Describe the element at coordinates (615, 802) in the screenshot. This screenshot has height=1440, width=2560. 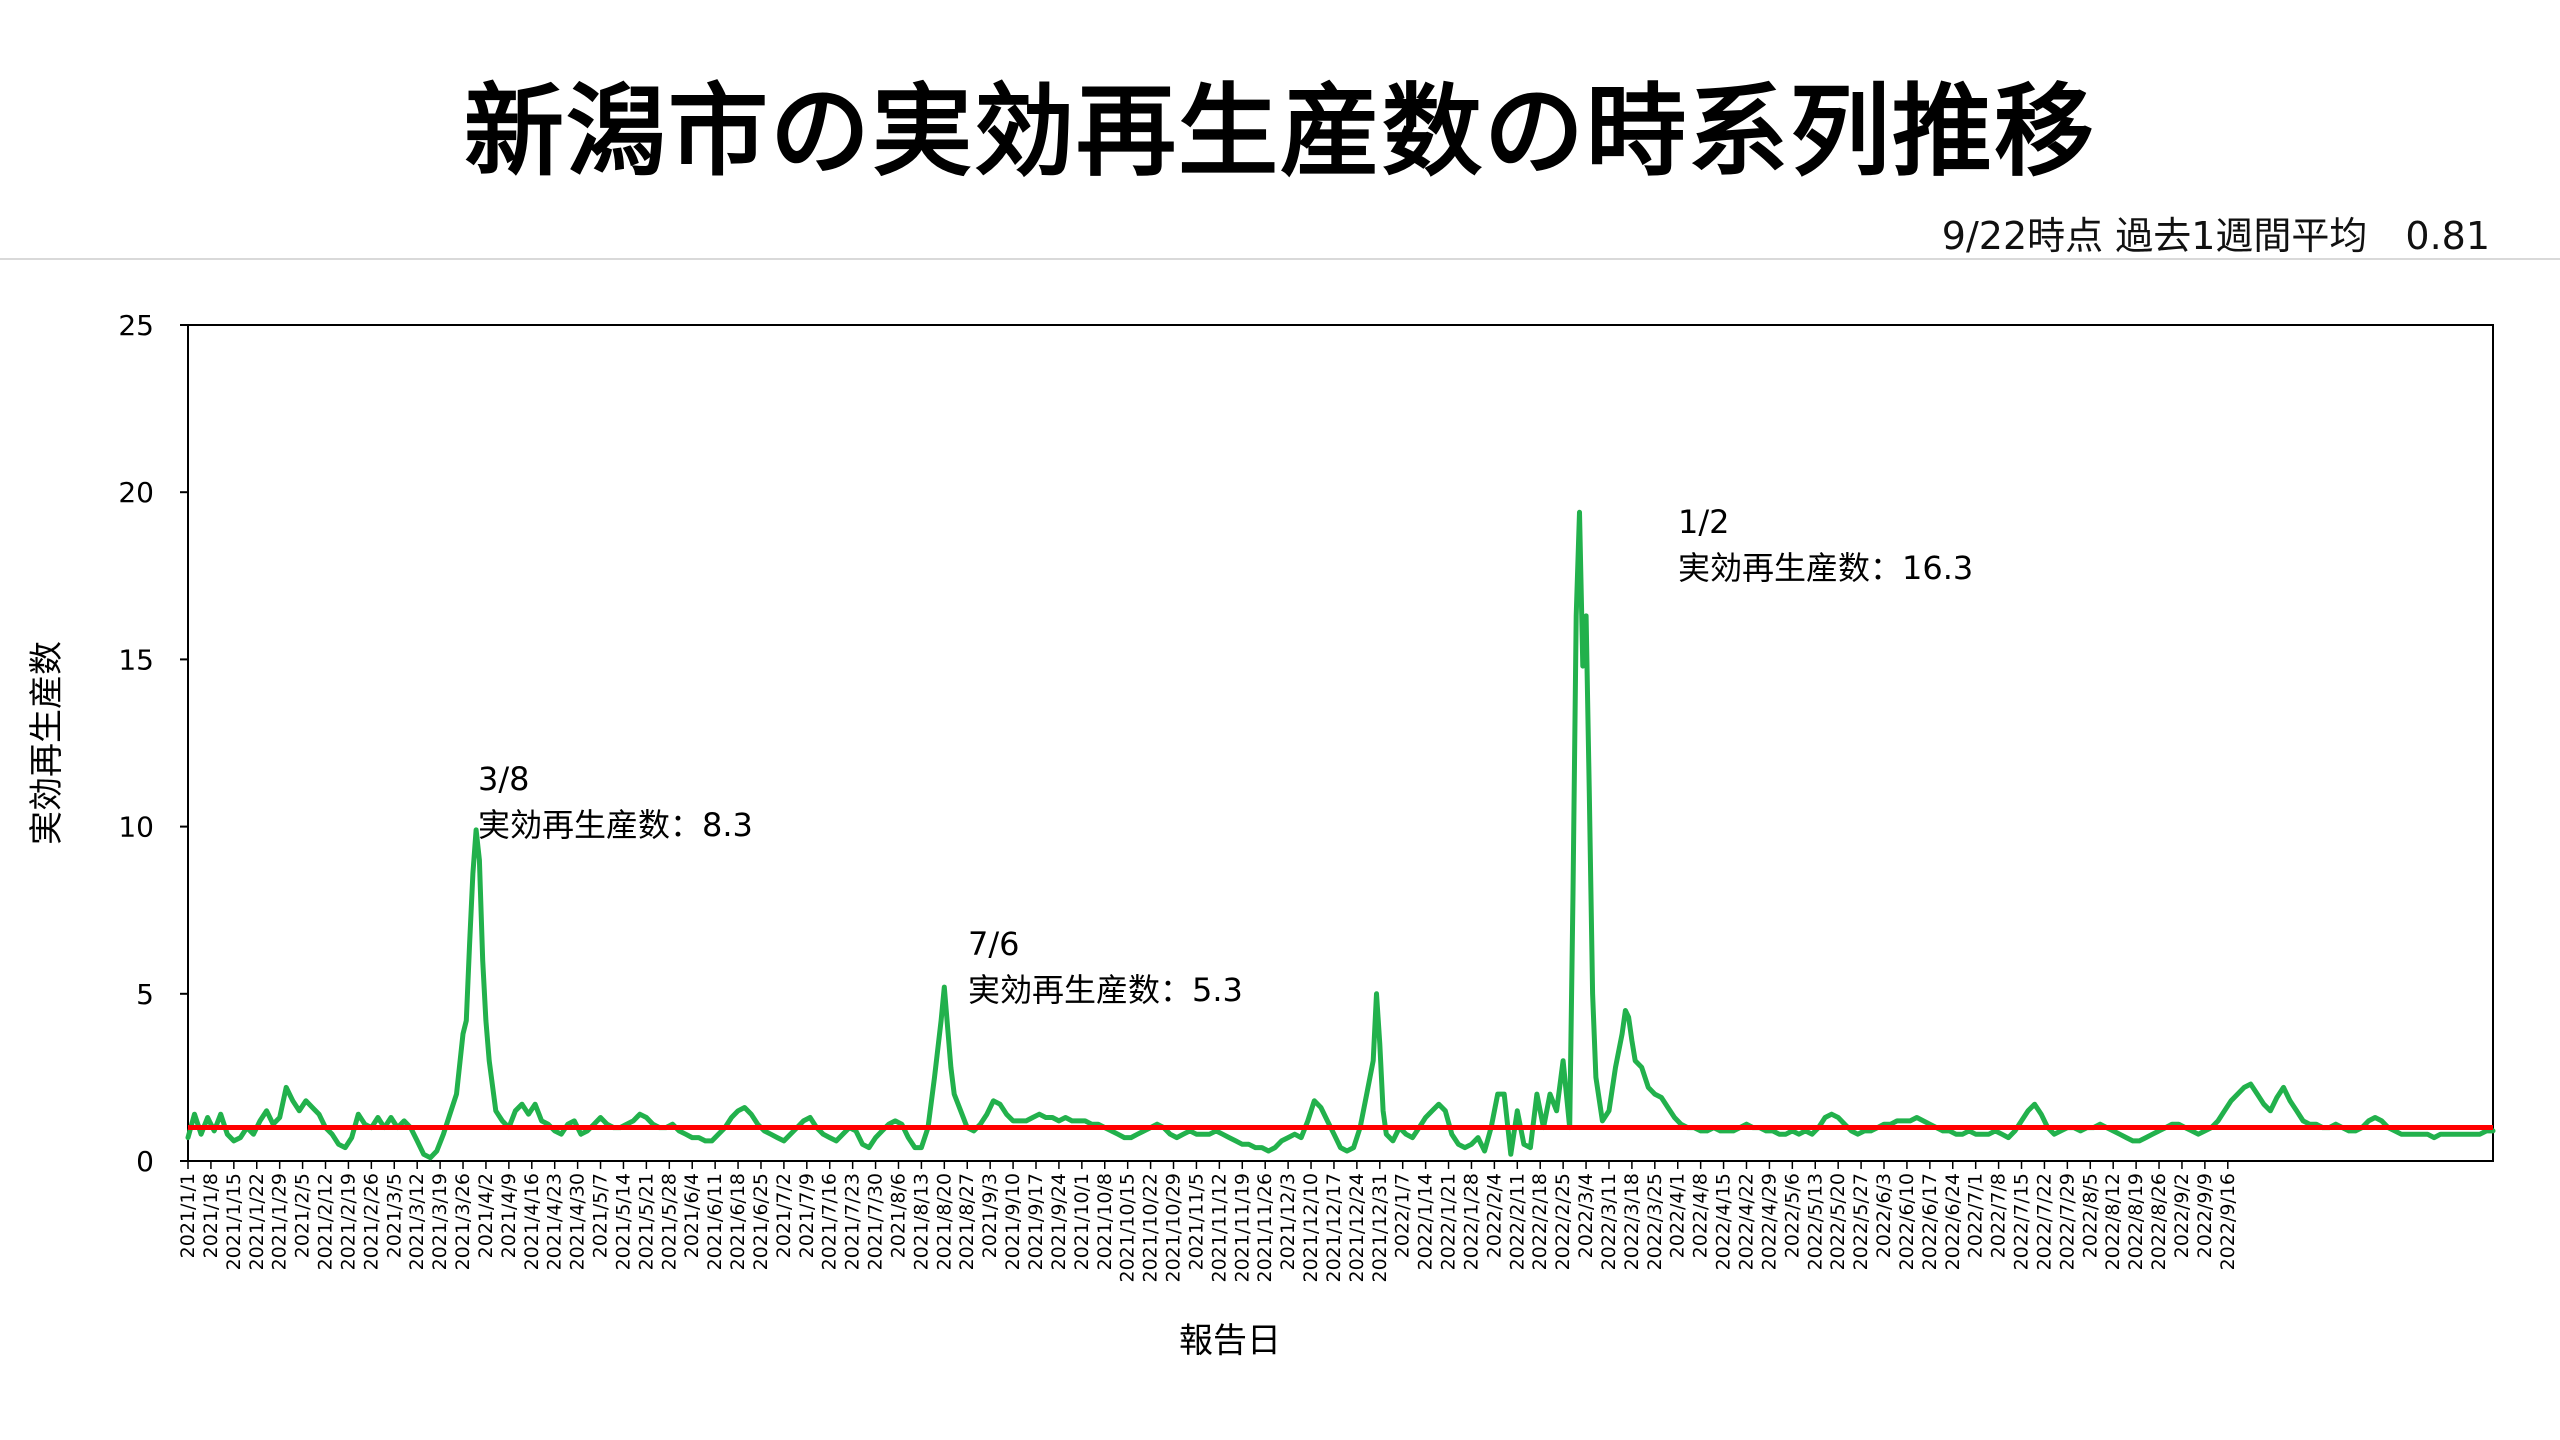
I see `annotation-1: 3/8 実効再生産数：8.3` at that location.